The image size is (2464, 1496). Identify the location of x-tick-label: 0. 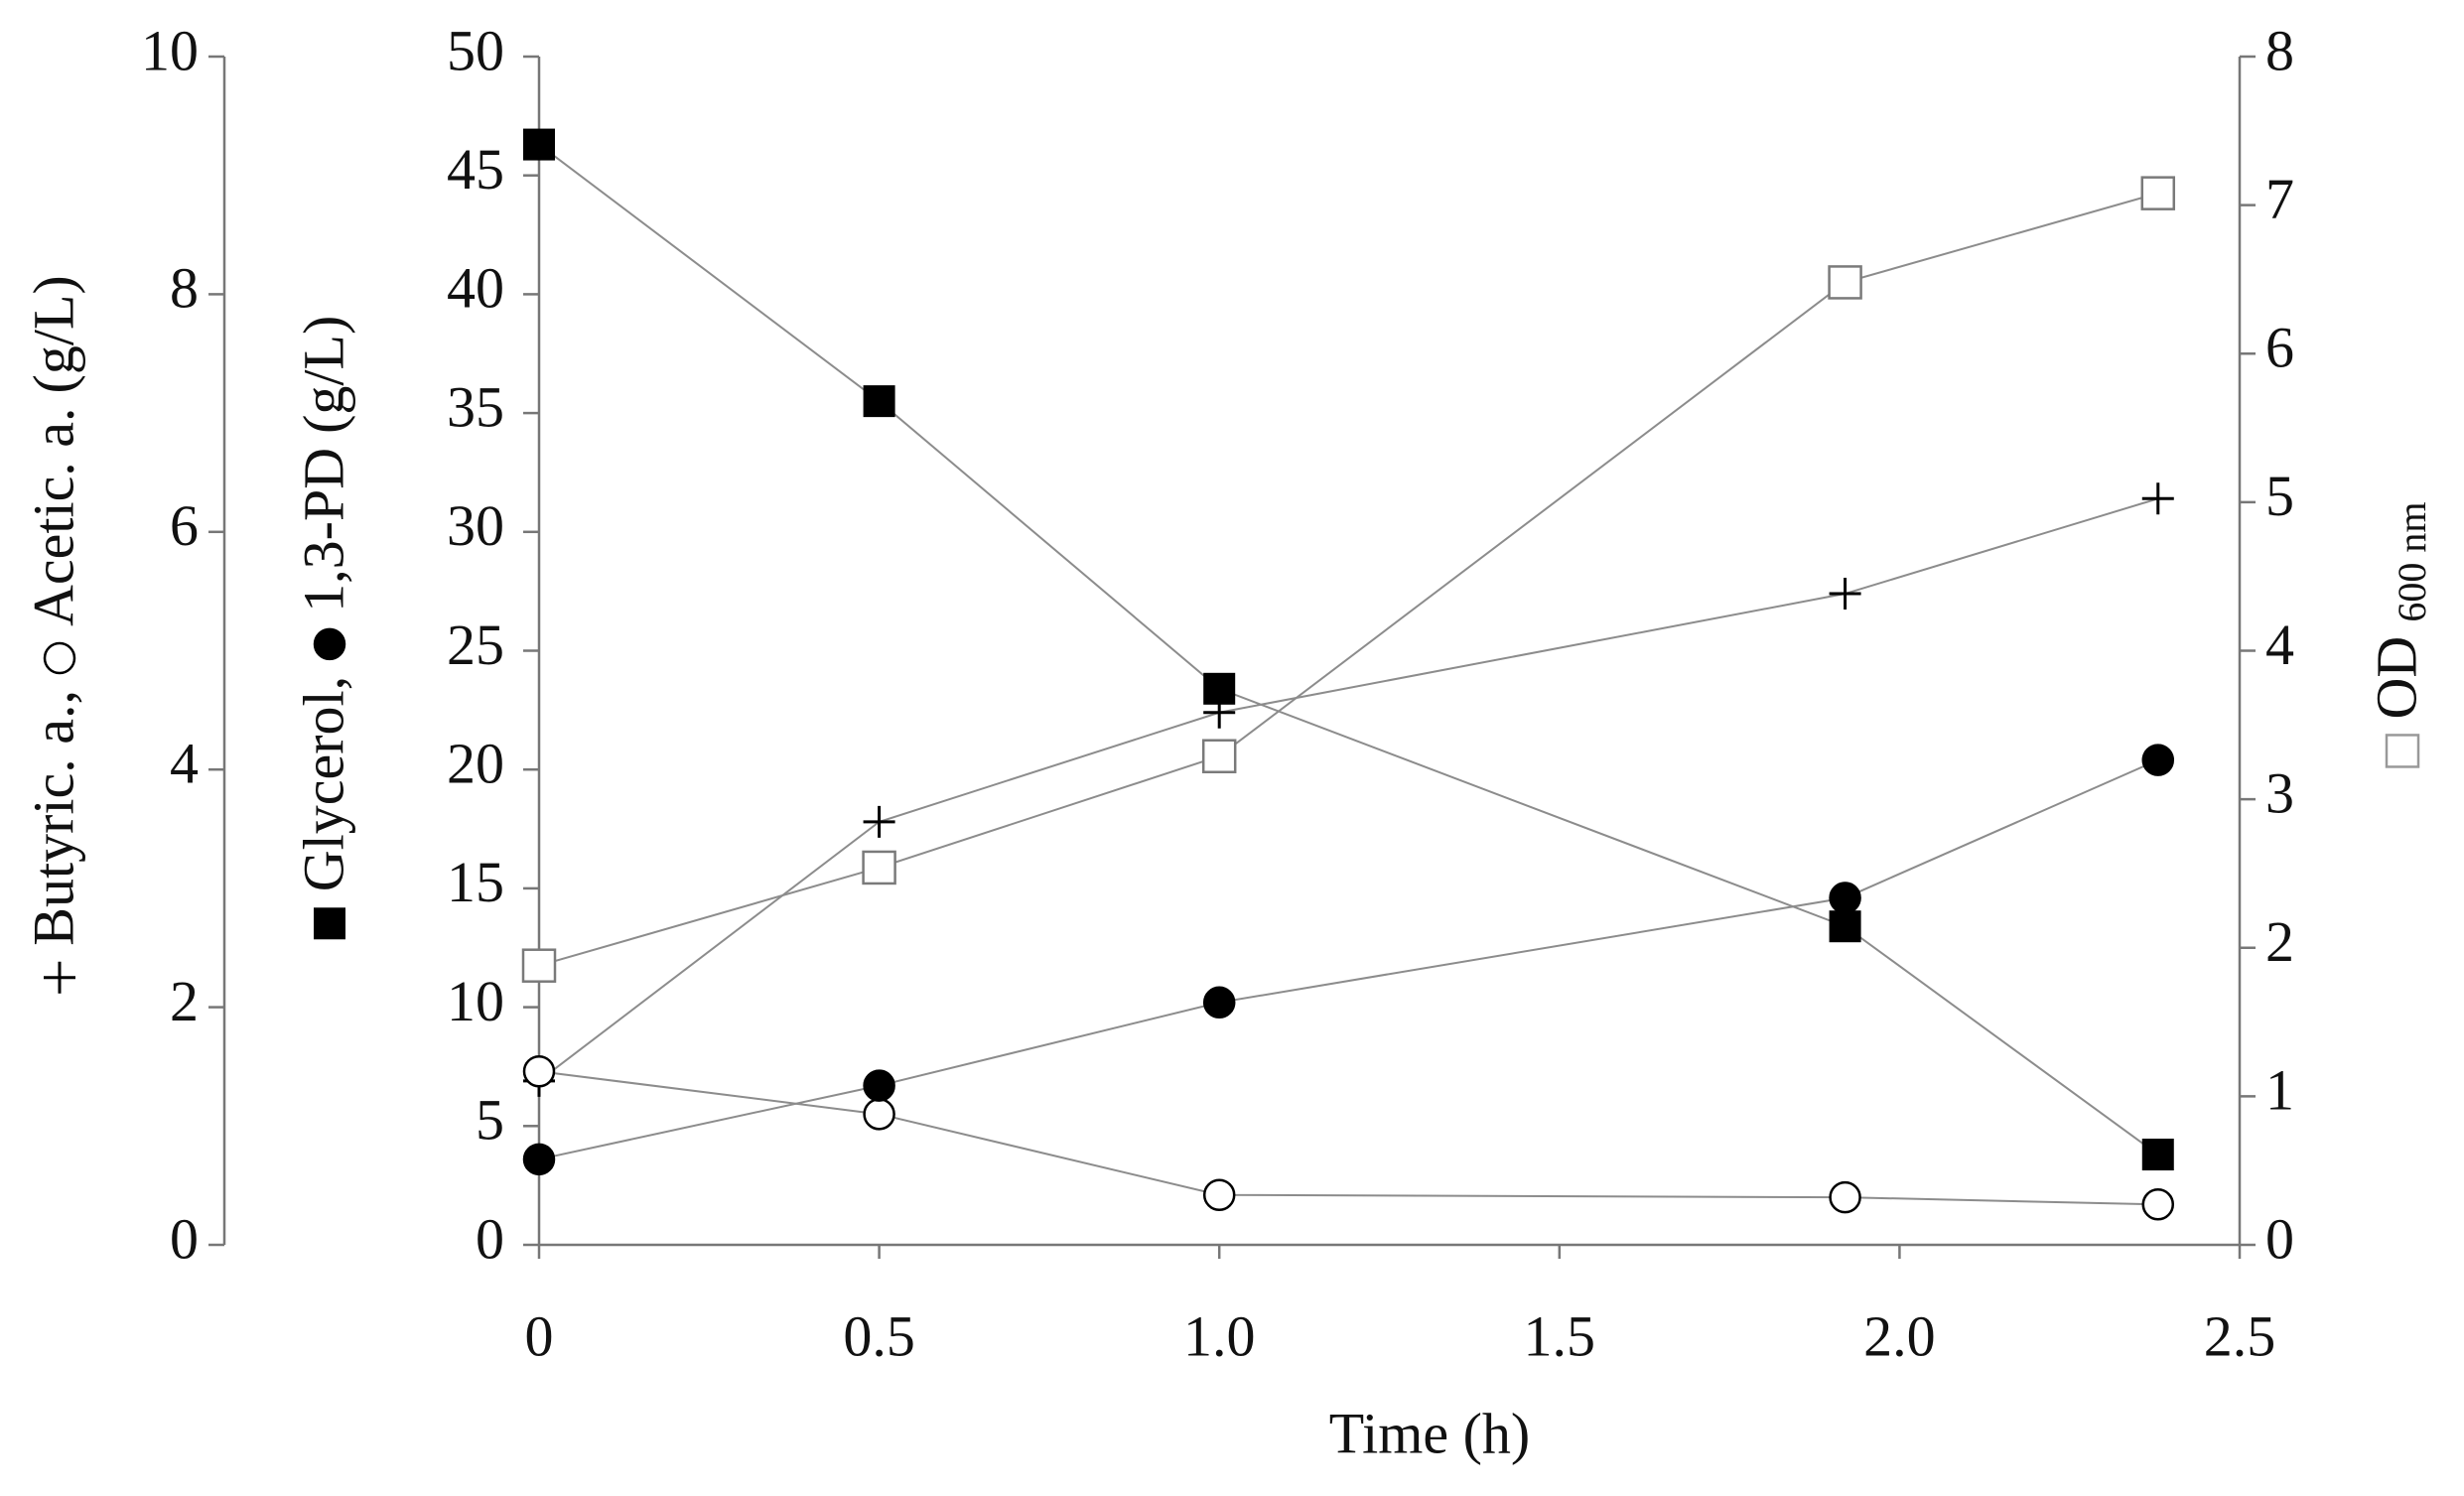
(539, 1335).